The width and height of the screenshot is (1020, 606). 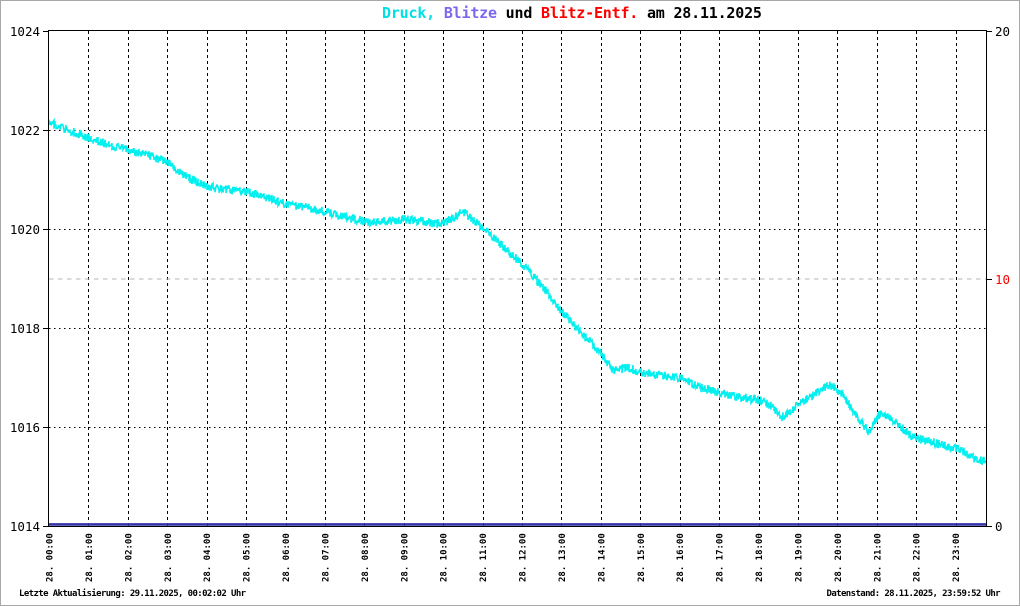 I want to click on x-tick-label: 28. 04:00, so click(x=208, y=557).